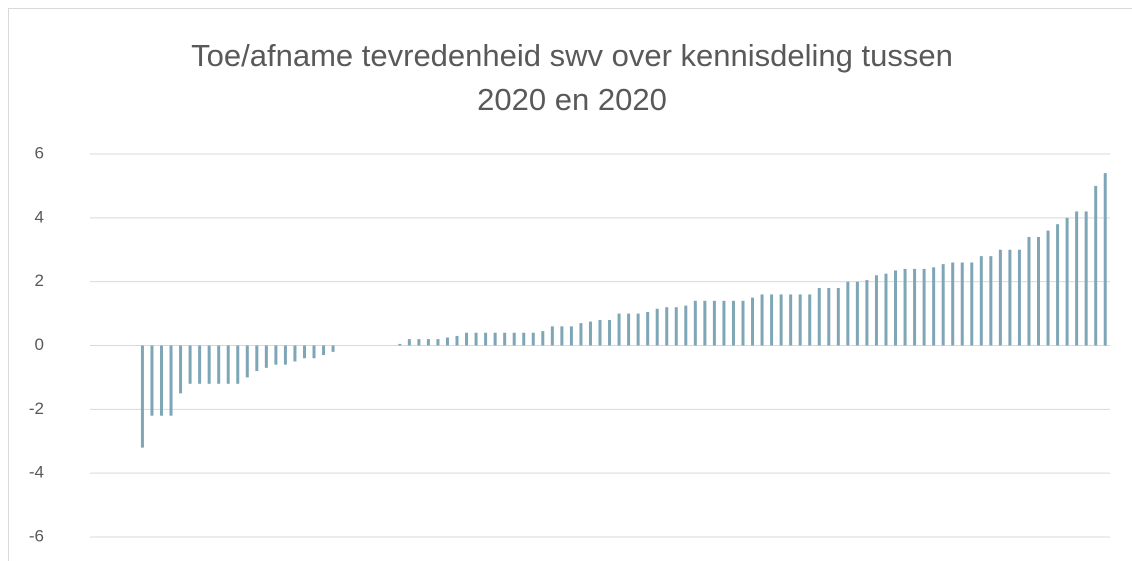  Describe the element at coordinates (36, 472) in the screenshot. I see `y-tick-label: -4` at that location.